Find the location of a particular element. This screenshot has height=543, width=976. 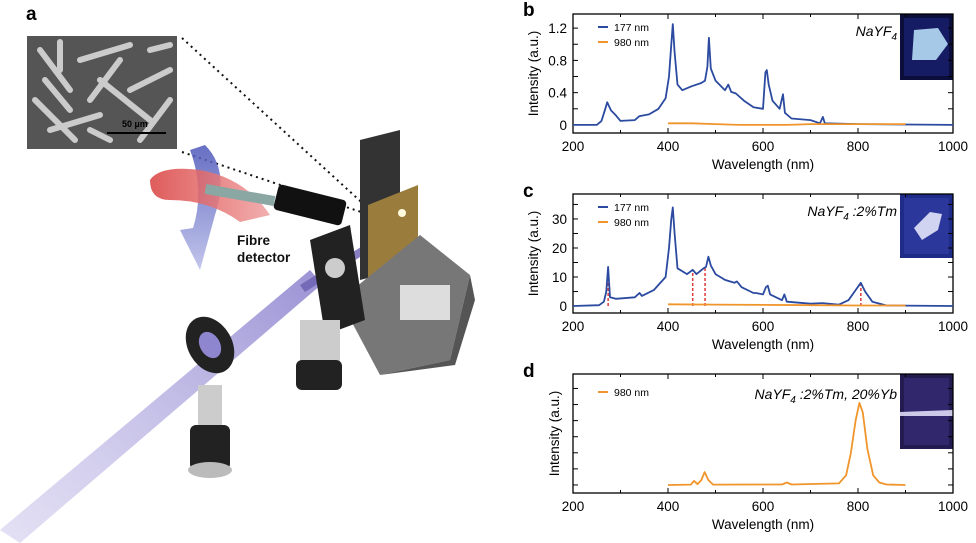

scale-bar-label: 50 µm is located at coordinates (135, 124).